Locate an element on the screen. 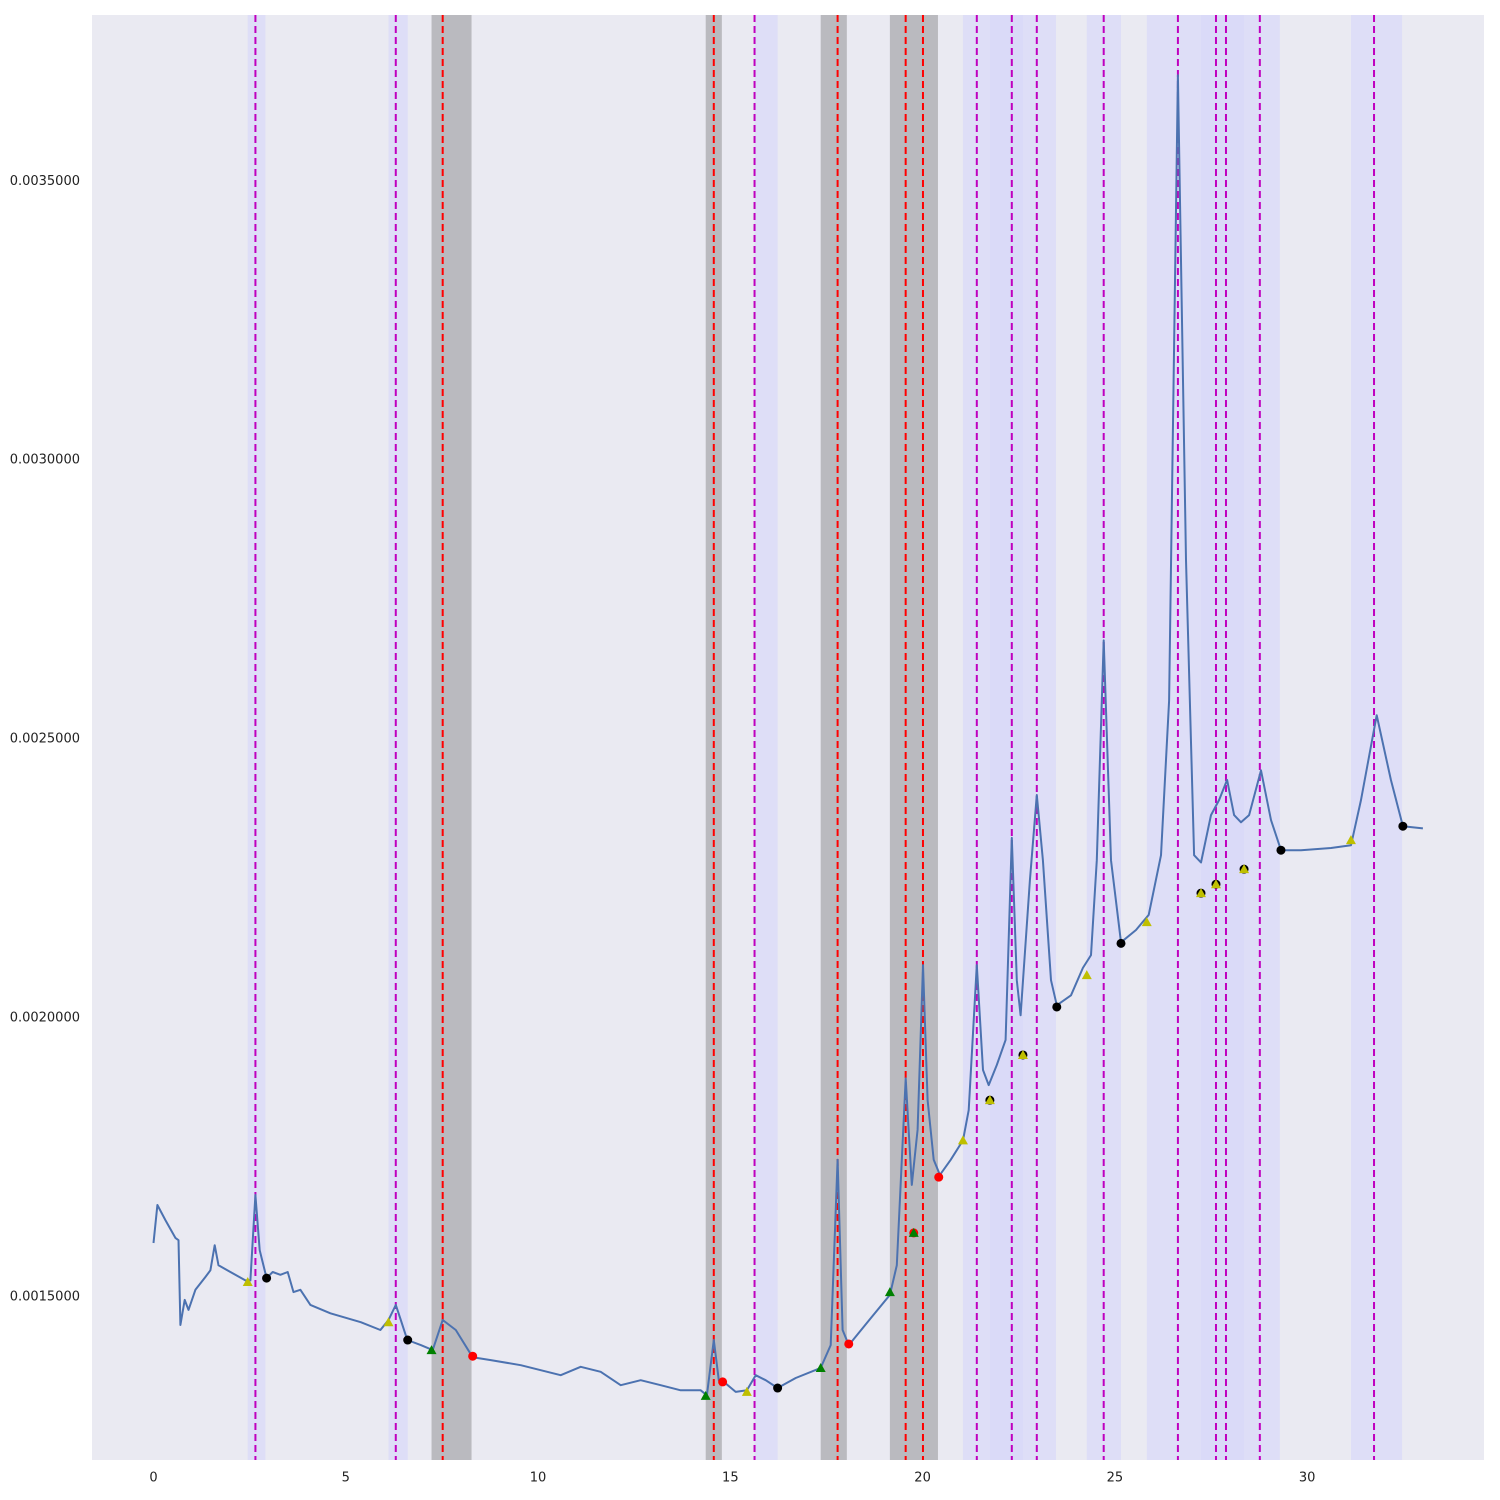 This screenshot has height=1500, width=1500. x-tick-label: 0 is located at coordinates (153, 1478).